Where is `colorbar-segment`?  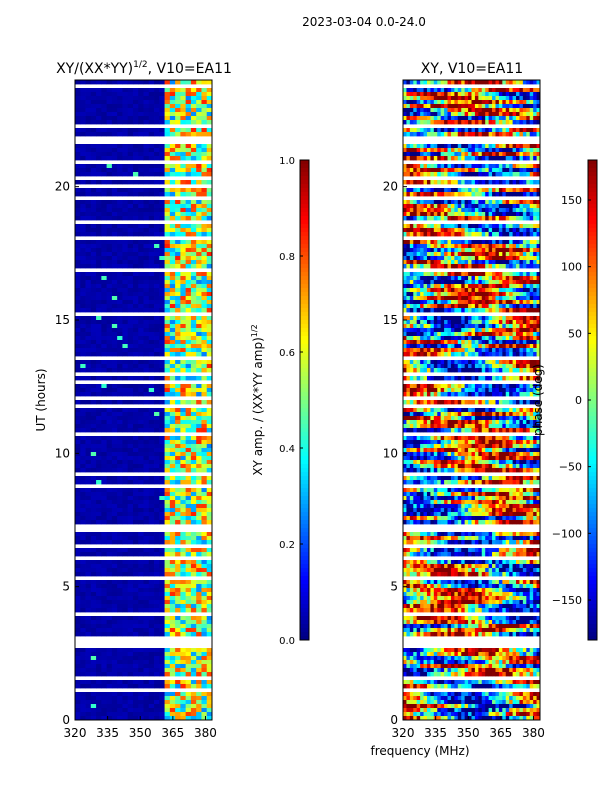
colorbar-segment is located at coordinates (304, 510).